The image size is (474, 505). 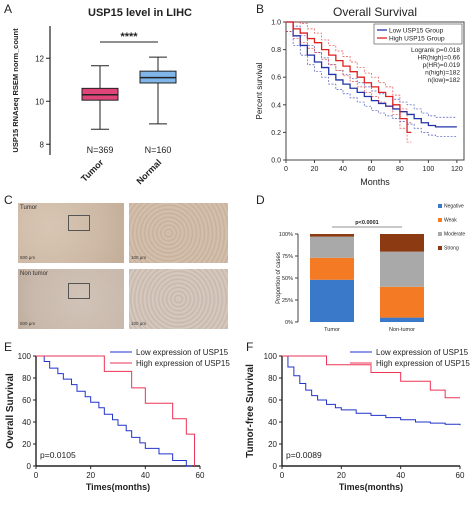 I want to click on x-axis-label: Months, so click(x=375, y=182).